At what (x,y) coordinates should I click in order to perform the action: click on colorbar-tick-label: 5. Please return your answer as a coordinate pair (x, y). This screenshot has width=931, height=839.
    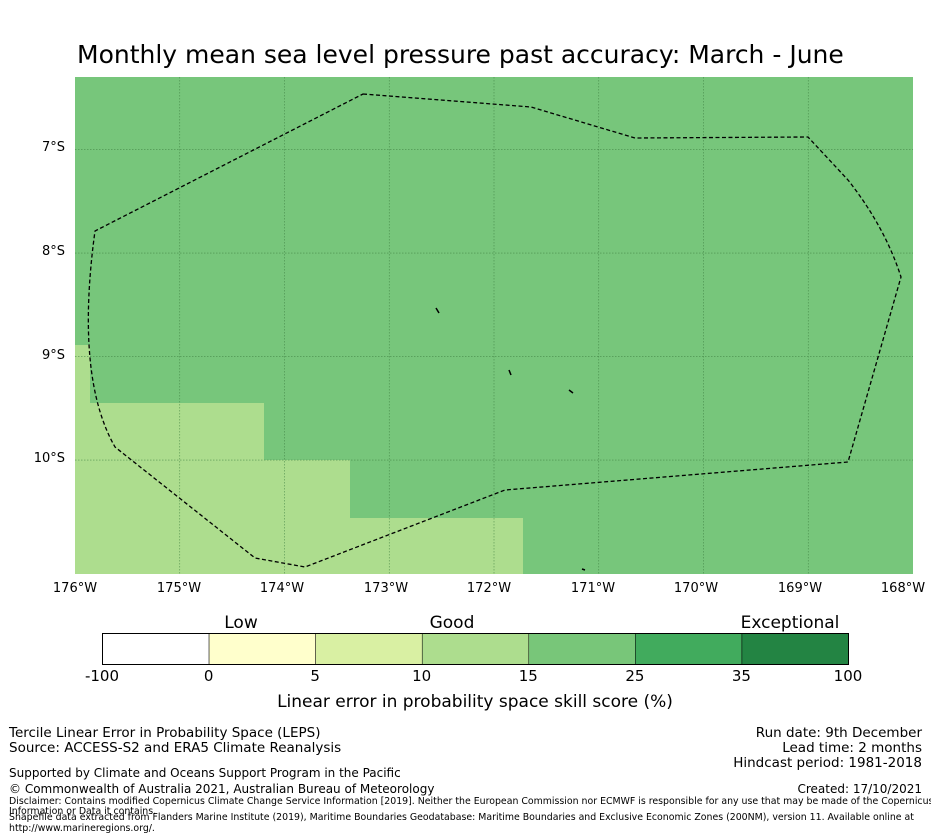
    Looking at the image, I should click on (315, 676).